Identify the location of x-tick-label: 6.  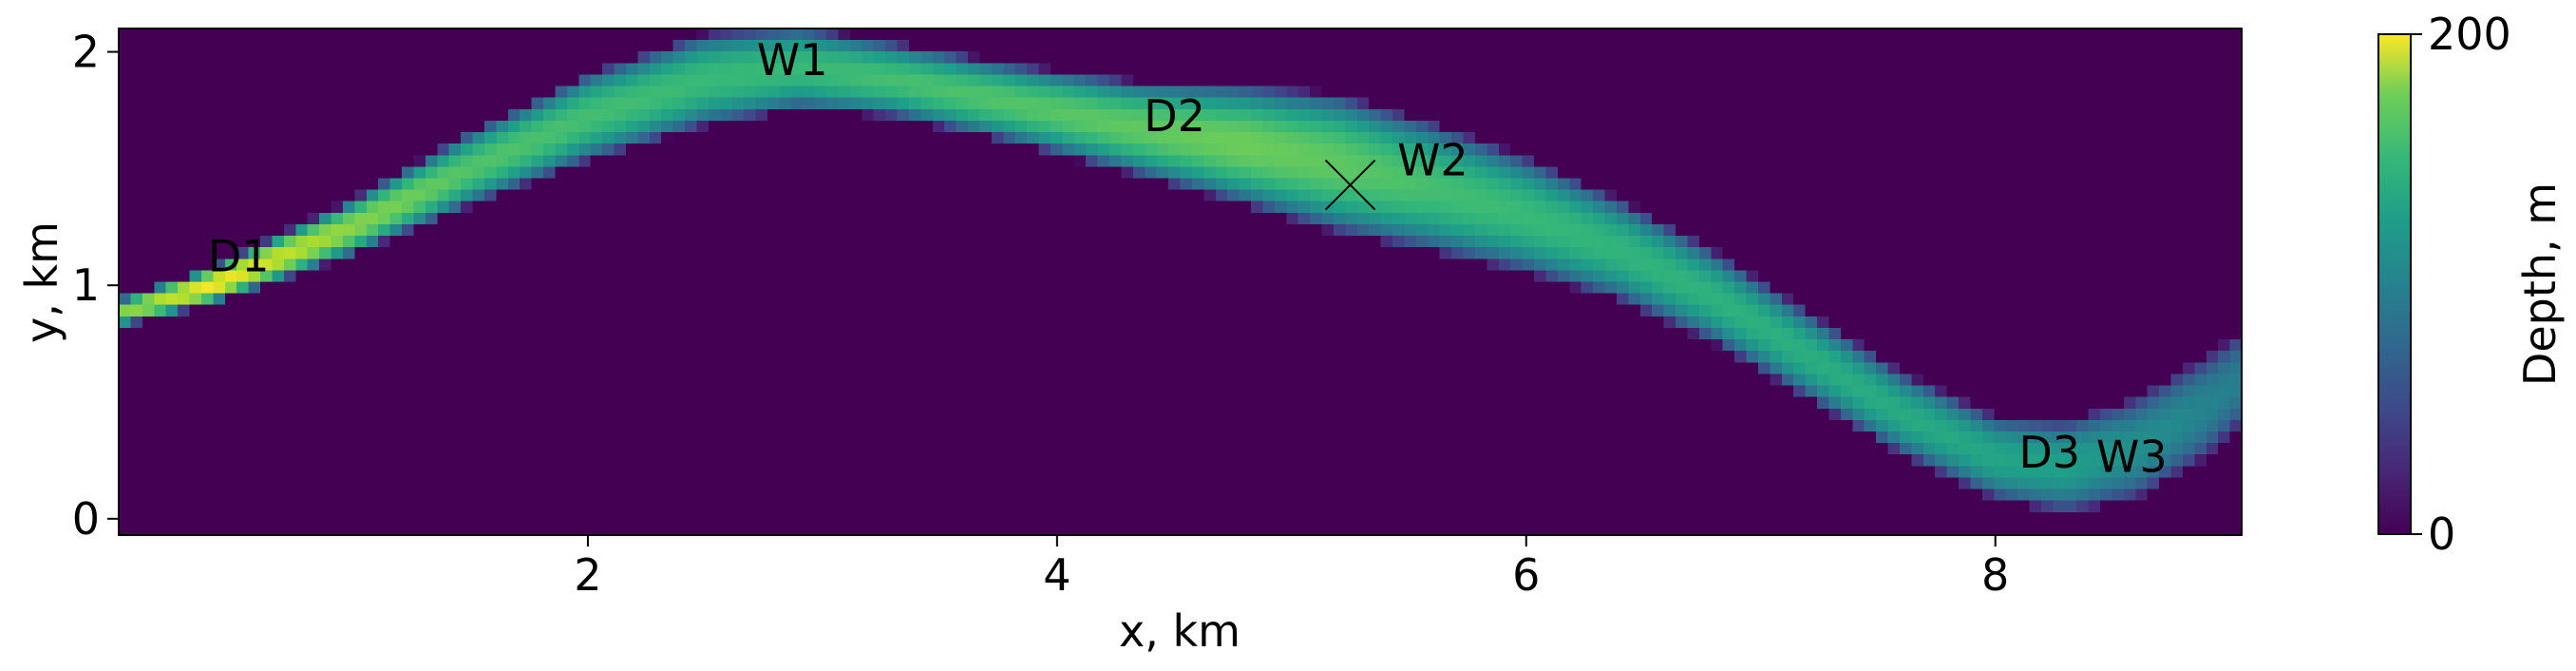
(1526, 575).